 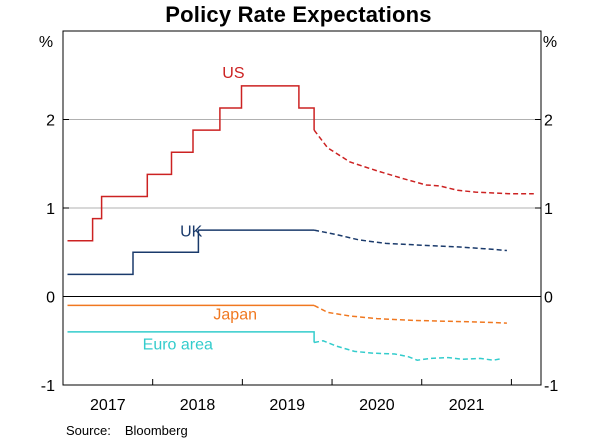 I want to click on y-tick-label-right: -1, so click(x=551, y=386).